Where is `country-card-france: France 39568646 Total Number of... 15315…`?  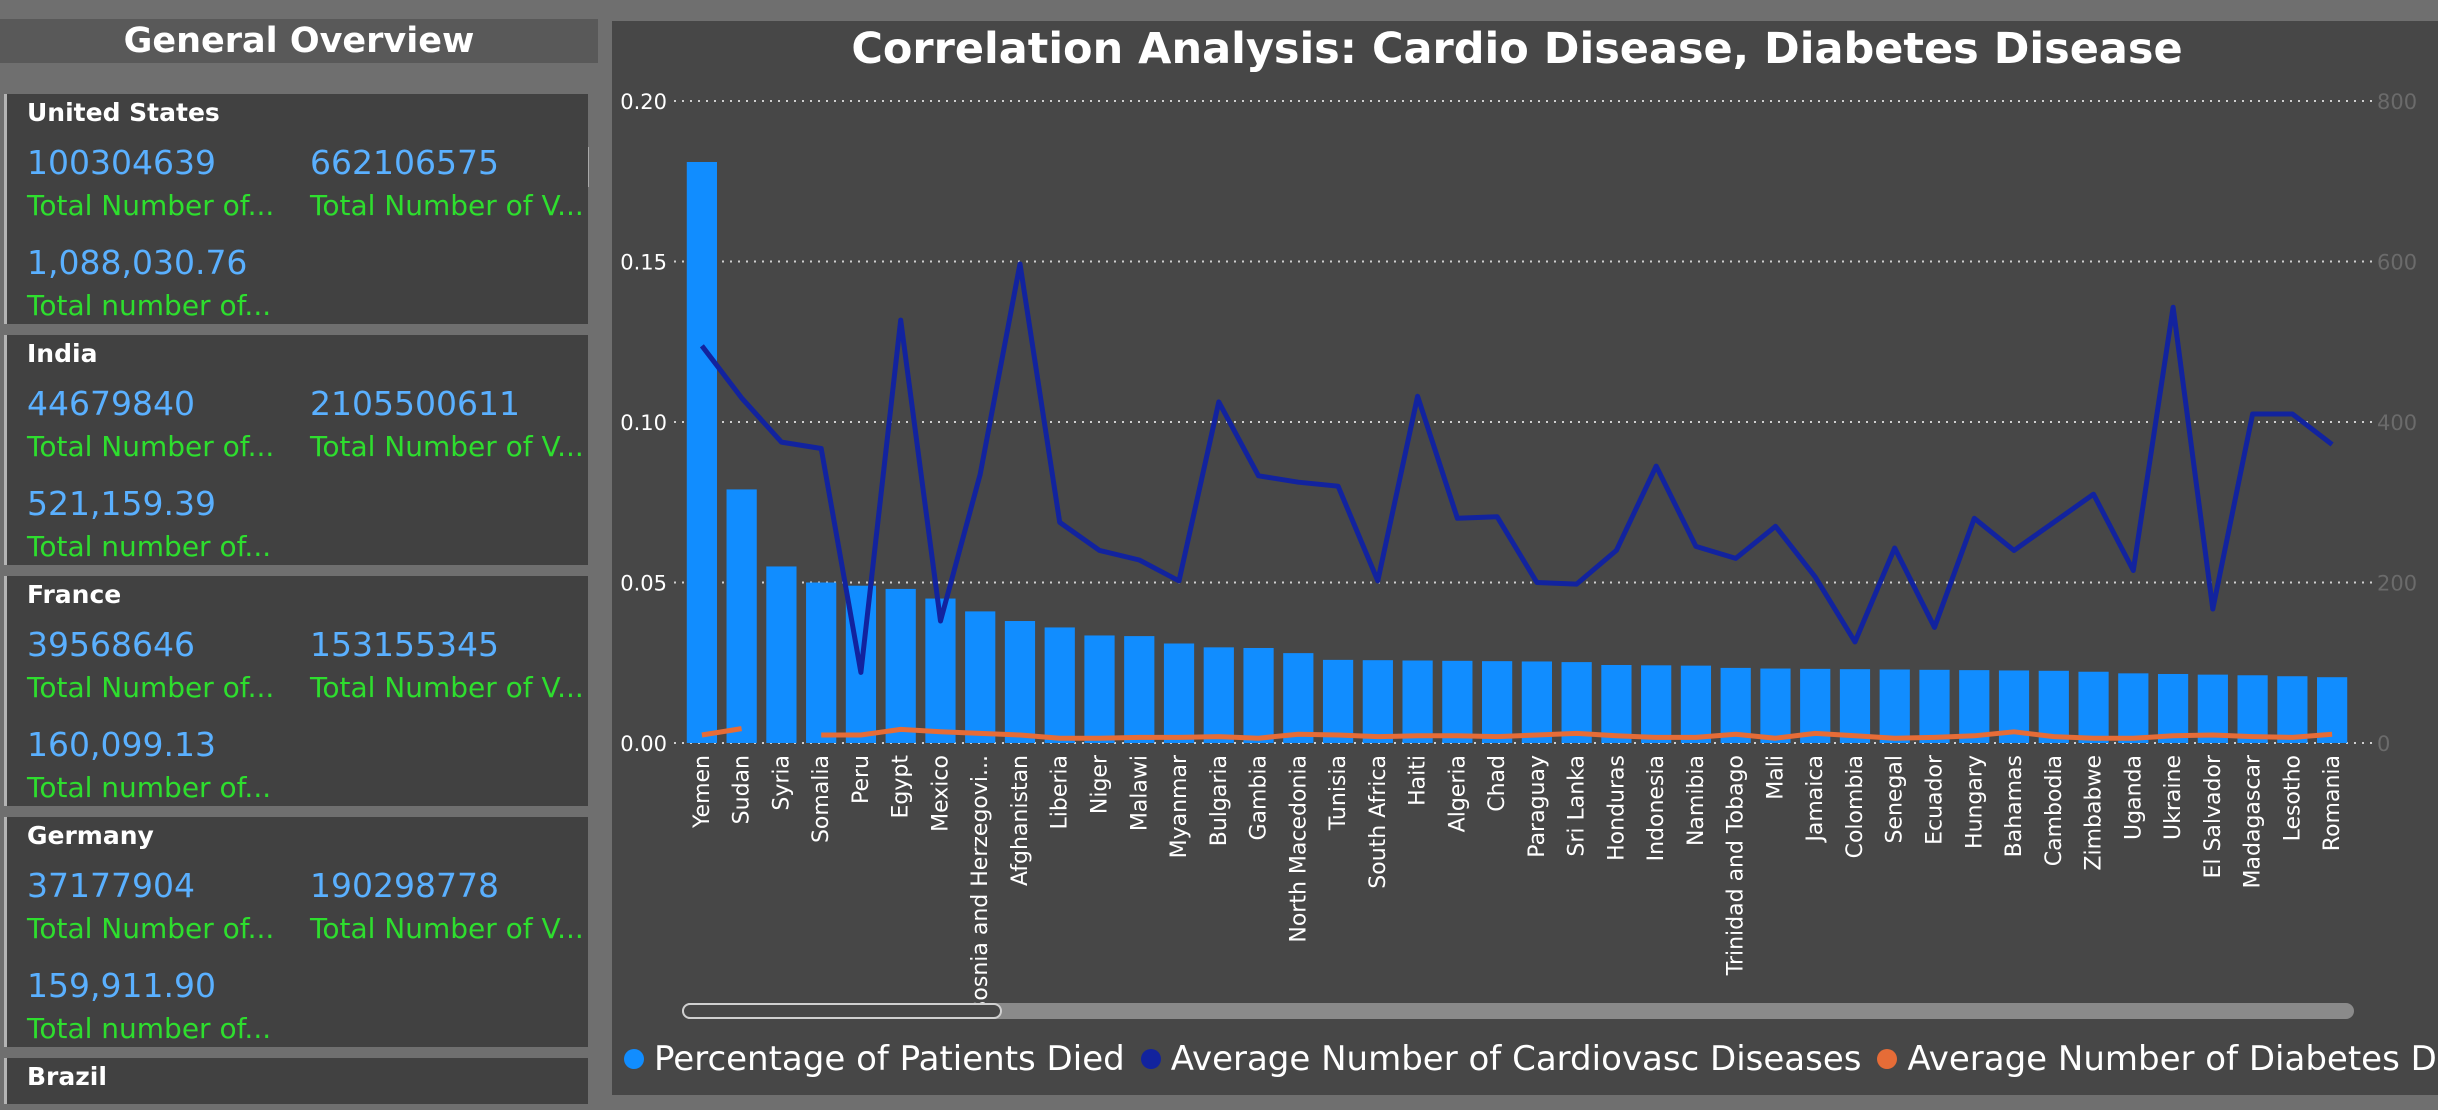
country-card-france: France 39568646 Total Number of... 15315… is located at coordinates (296, 691).